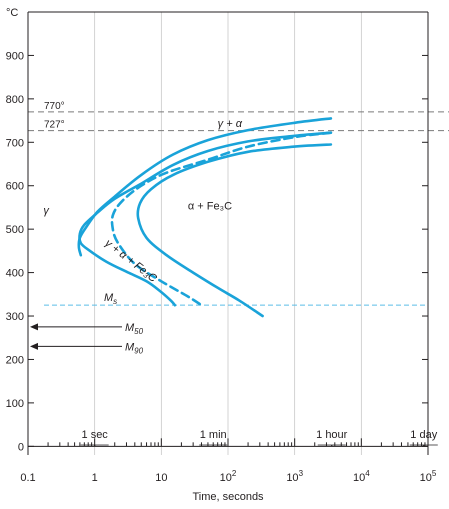 The image size is (449, 509). I want to click on time-marker-label: 1 day, so click(423, 435).